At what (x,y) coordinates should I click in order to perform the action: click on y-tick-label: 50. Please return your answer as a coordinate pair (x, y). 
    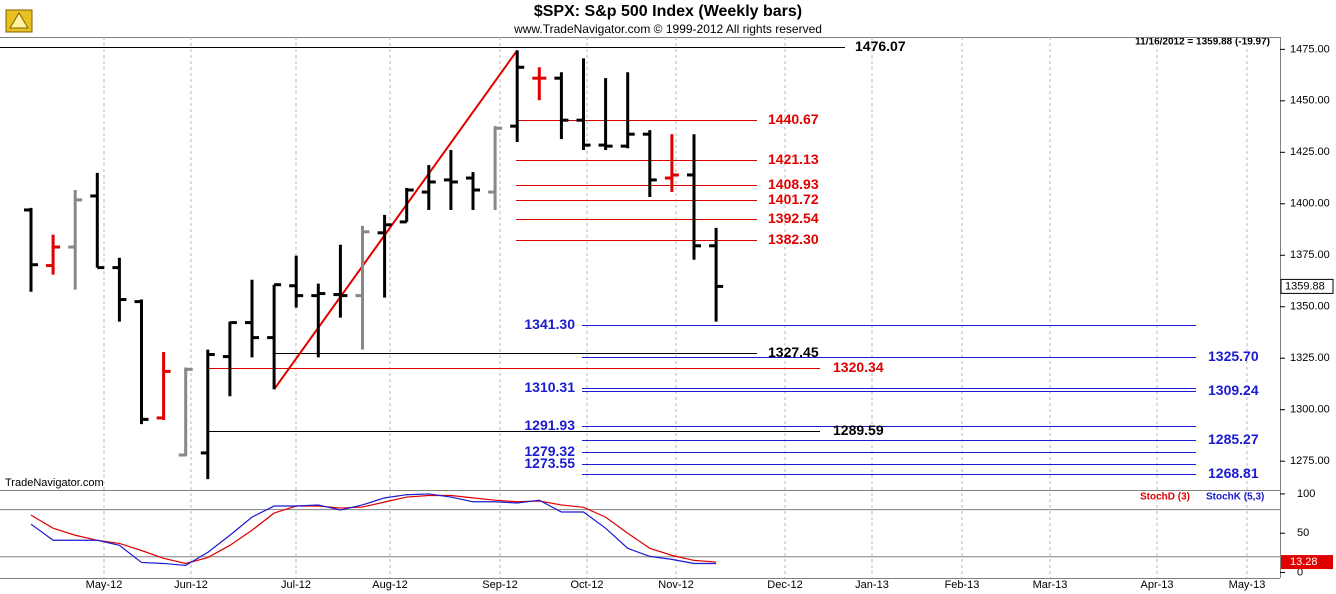
    Looking at the image, I should click on (1303, 533).